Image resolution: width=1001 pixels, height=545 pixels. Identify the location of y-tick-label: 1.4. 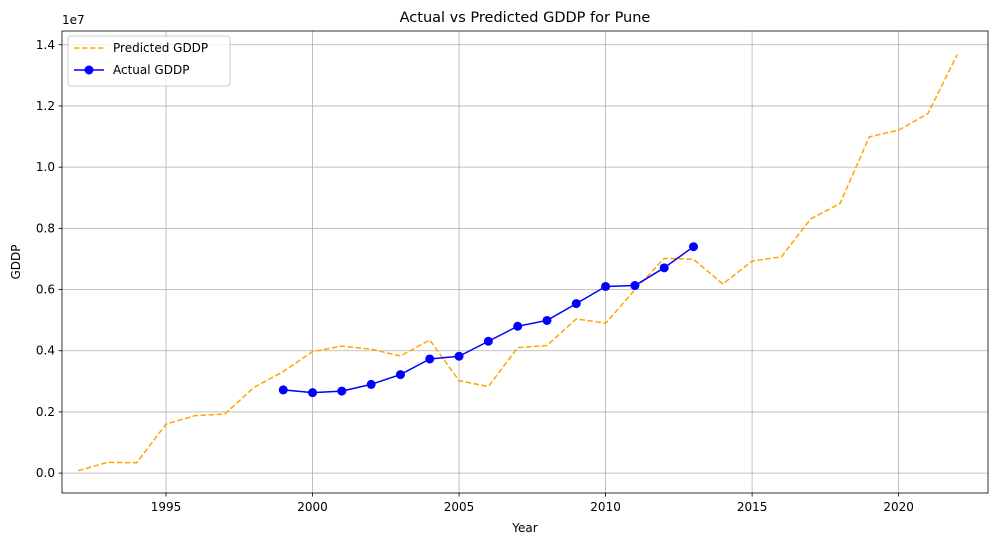
(45, 45).